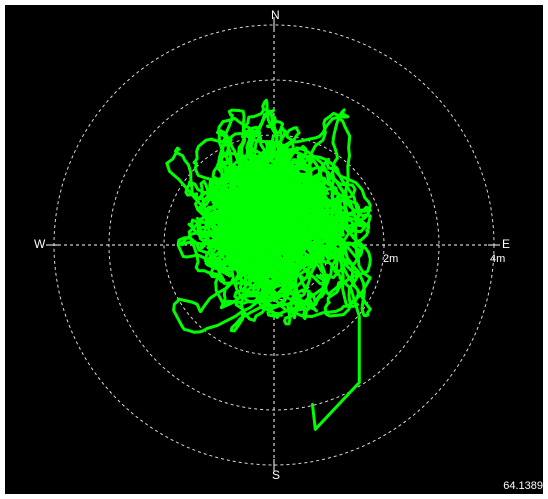 The height and width of the screenshot is (499, 548). Describe the element at coordinates (498, 259) in the screenshot. I see `ring-label-4m: 4m` at that location.